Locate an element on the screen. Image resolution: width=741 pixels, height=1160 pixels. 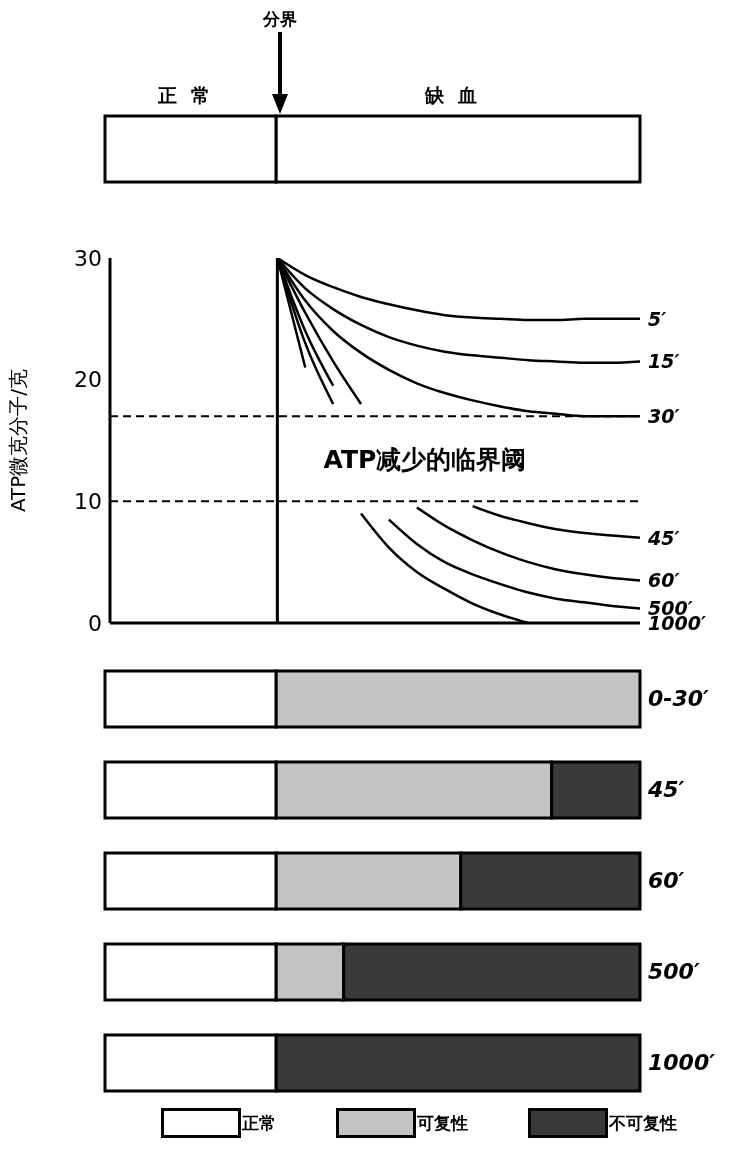
y-tick-label: 1000′ is located at coordinates (682, 1063).